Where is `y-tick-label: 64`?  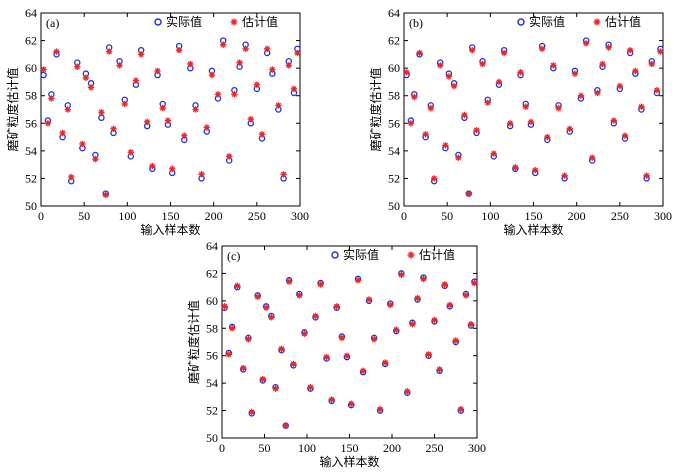 y-tick-label: 64 is located at coordinates (394, 13).